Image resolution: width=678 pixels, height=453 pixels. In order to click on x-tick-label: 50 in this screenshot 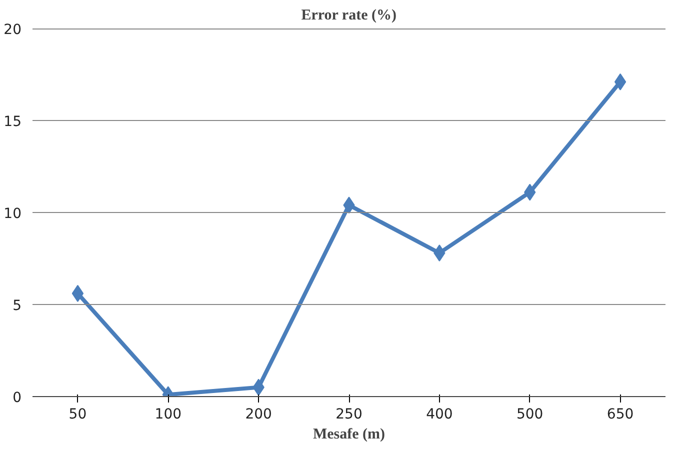, I will do `click(77, 414)`.